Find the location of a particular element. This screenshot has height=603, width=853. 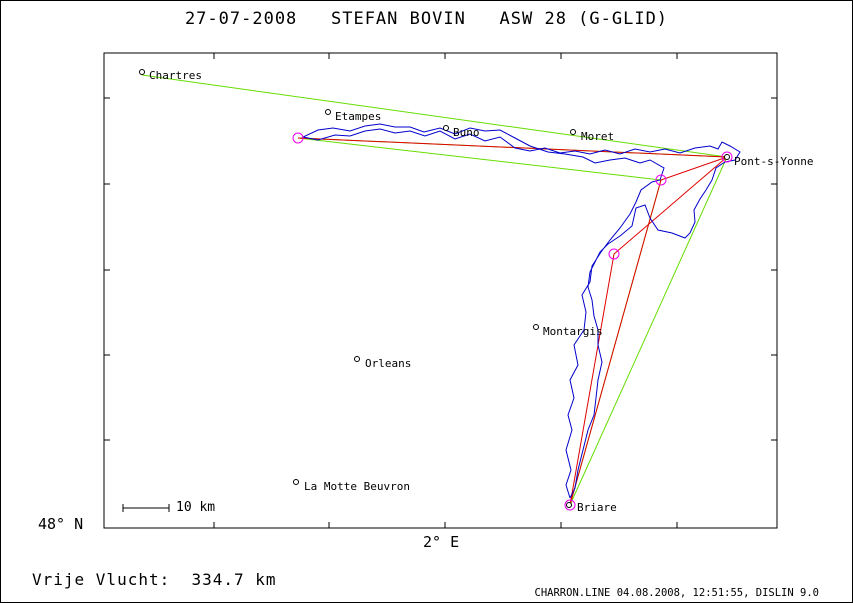

scale-bar-label: 10 km is located at coordinates (196, 507).